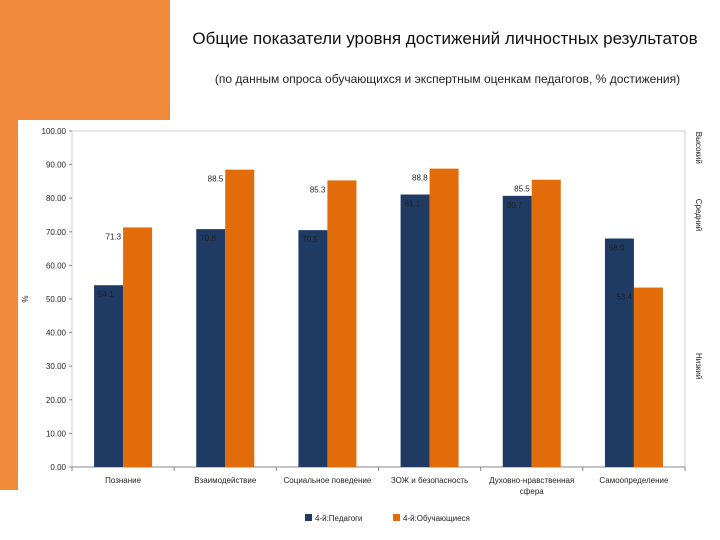 The height and width of the screenshot is (540, 720). What do you see at coordinates (413, 204) in the screenshot?
I see `data-label: 81.1` at bounding box center [413, 204].